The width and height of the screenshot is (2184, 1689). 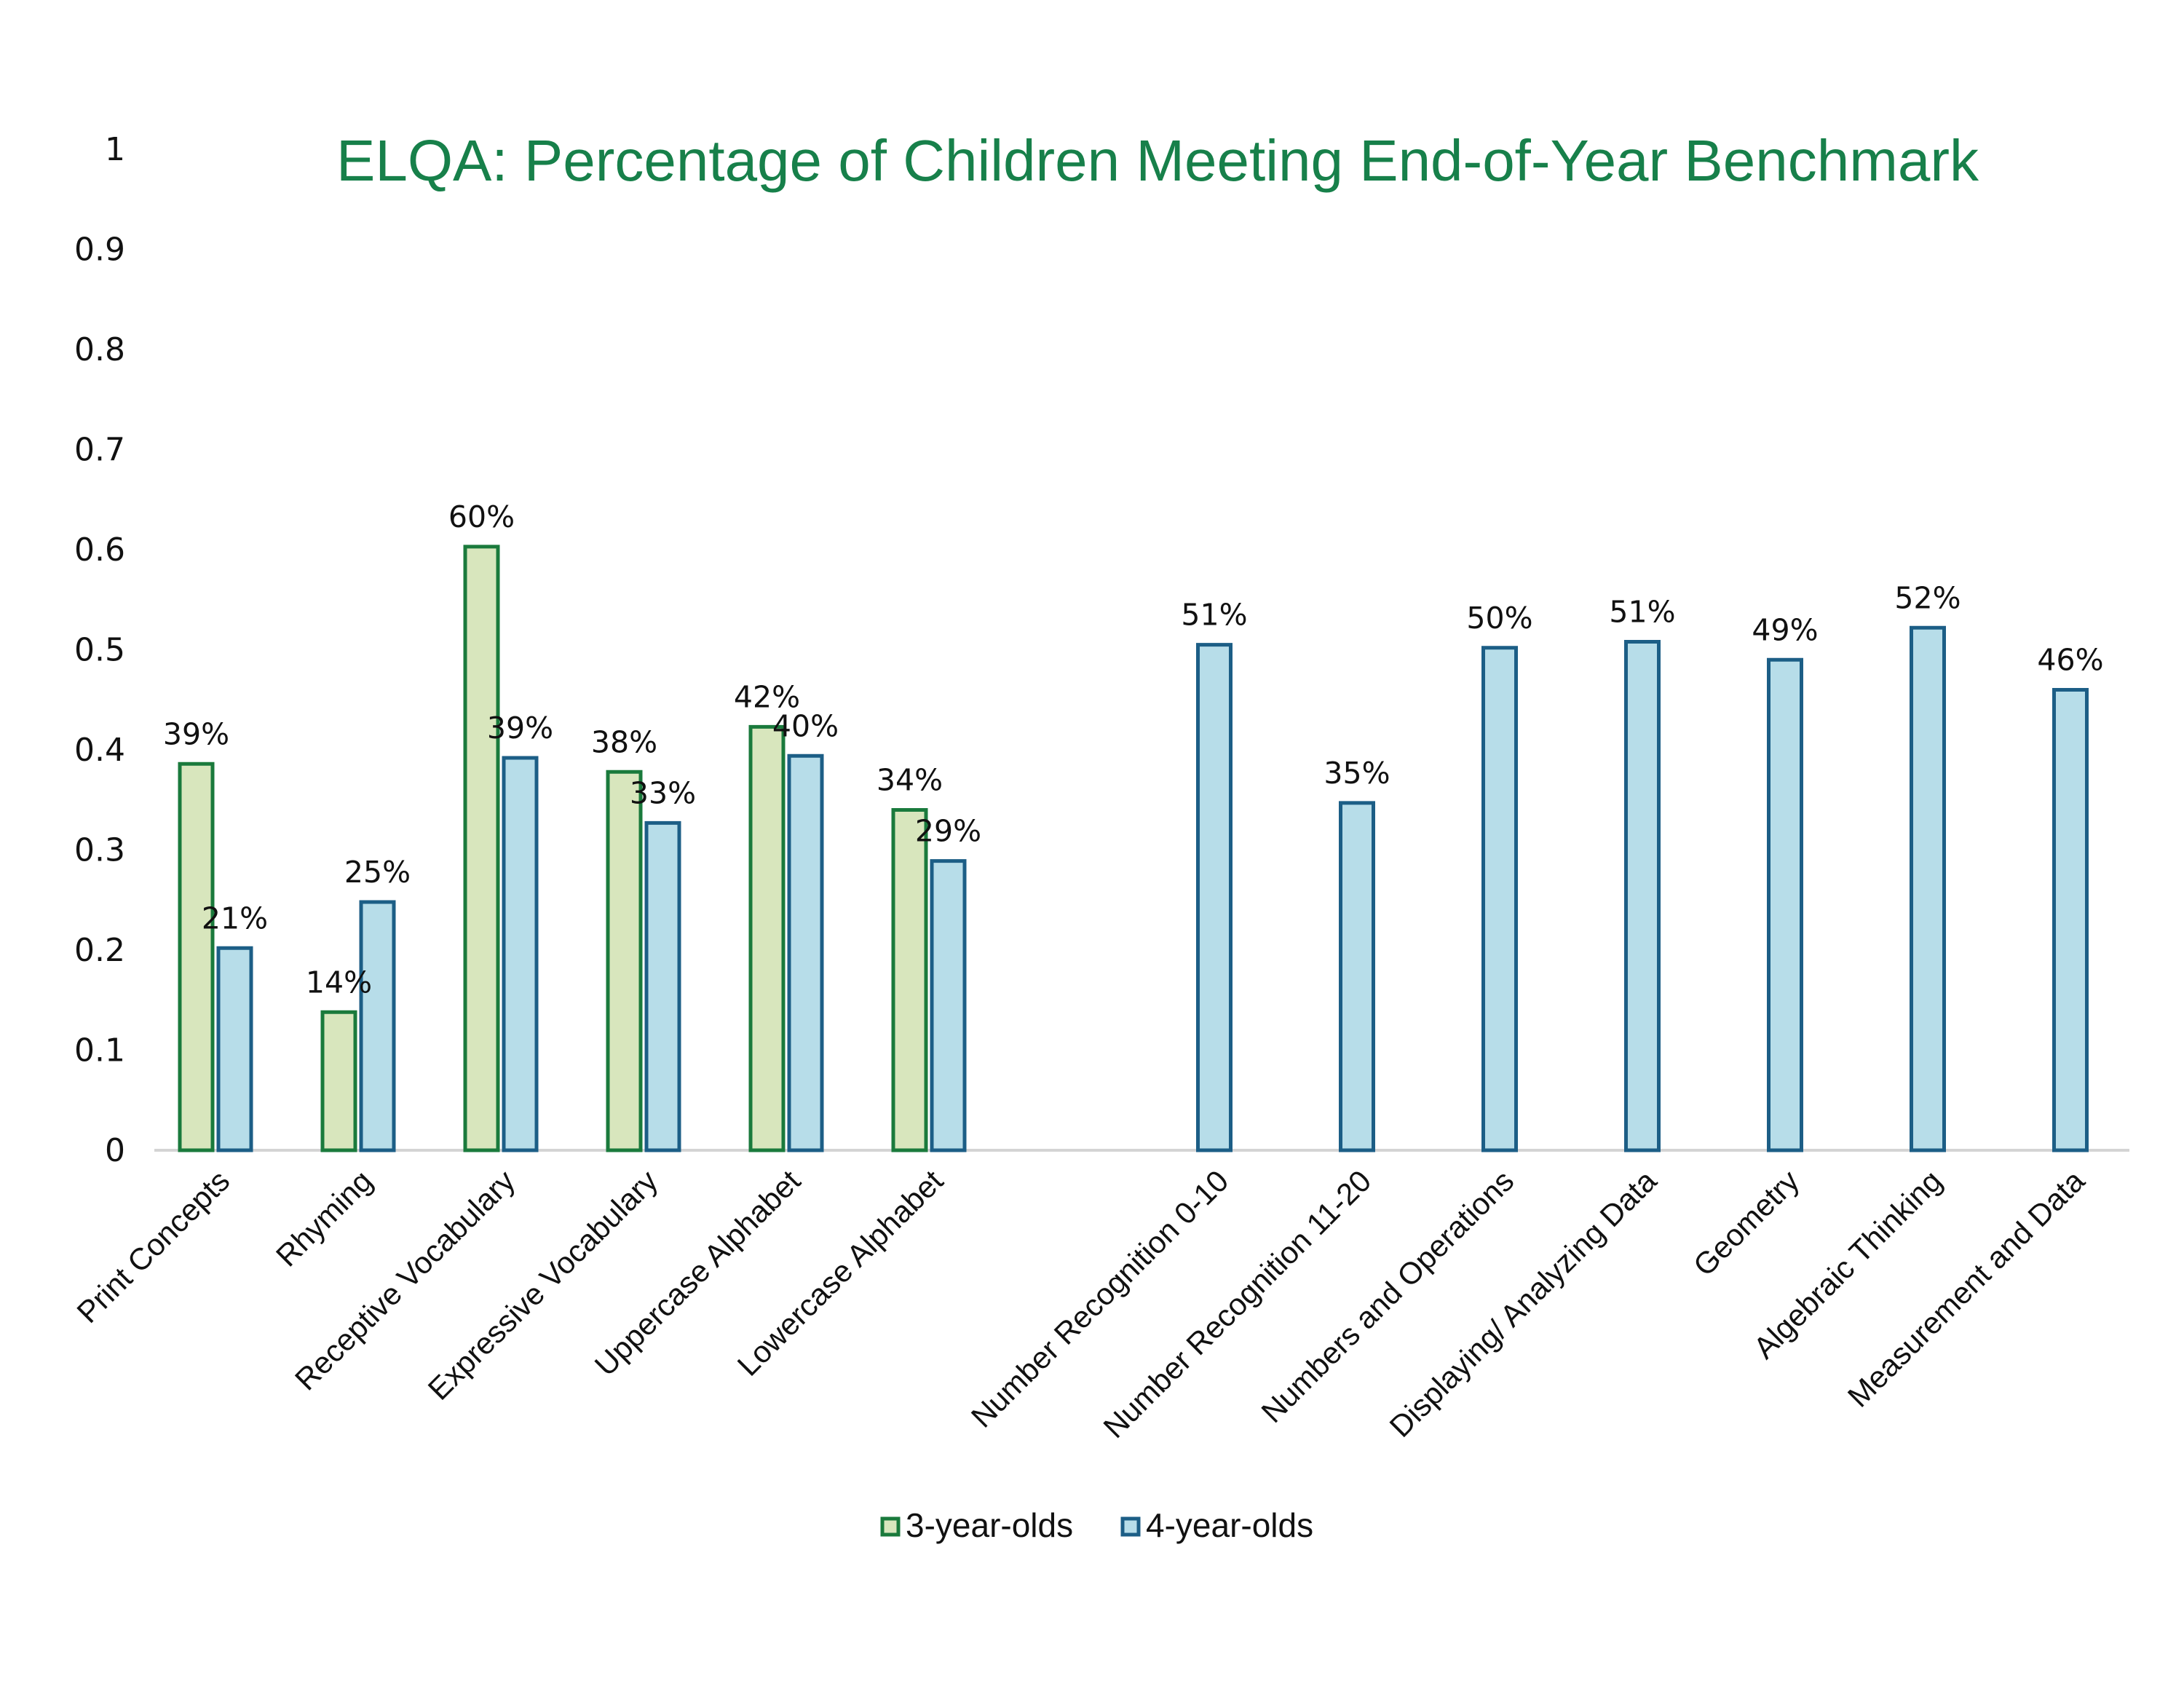 What do you see at coordinates (1229, 1525) in the screenshot?
I see `legend-label: 4-year-olds` at bounding box center [1229, 1525].